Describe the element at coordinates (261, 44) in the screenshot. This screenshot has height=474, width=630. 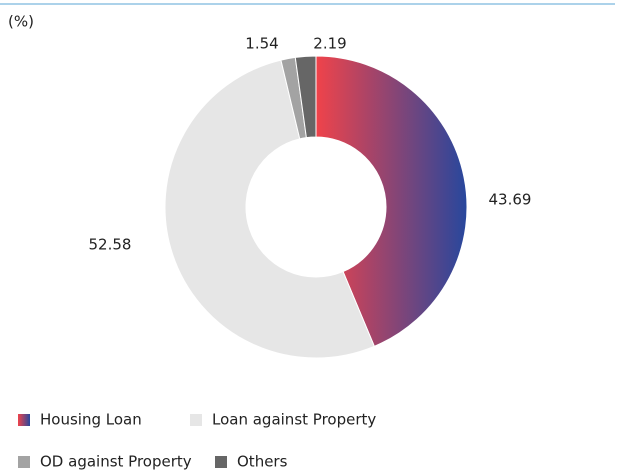
I see `data-label: 1.54` at that location.